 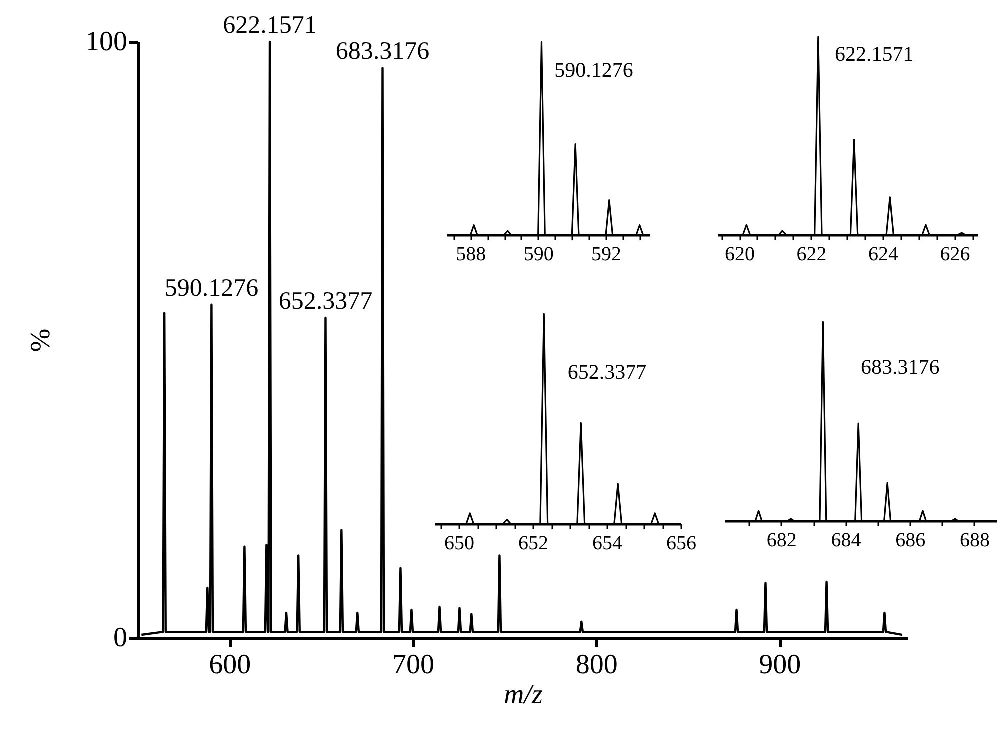 I want to click on x-tick-label: 622, so click(x=811, y=255).